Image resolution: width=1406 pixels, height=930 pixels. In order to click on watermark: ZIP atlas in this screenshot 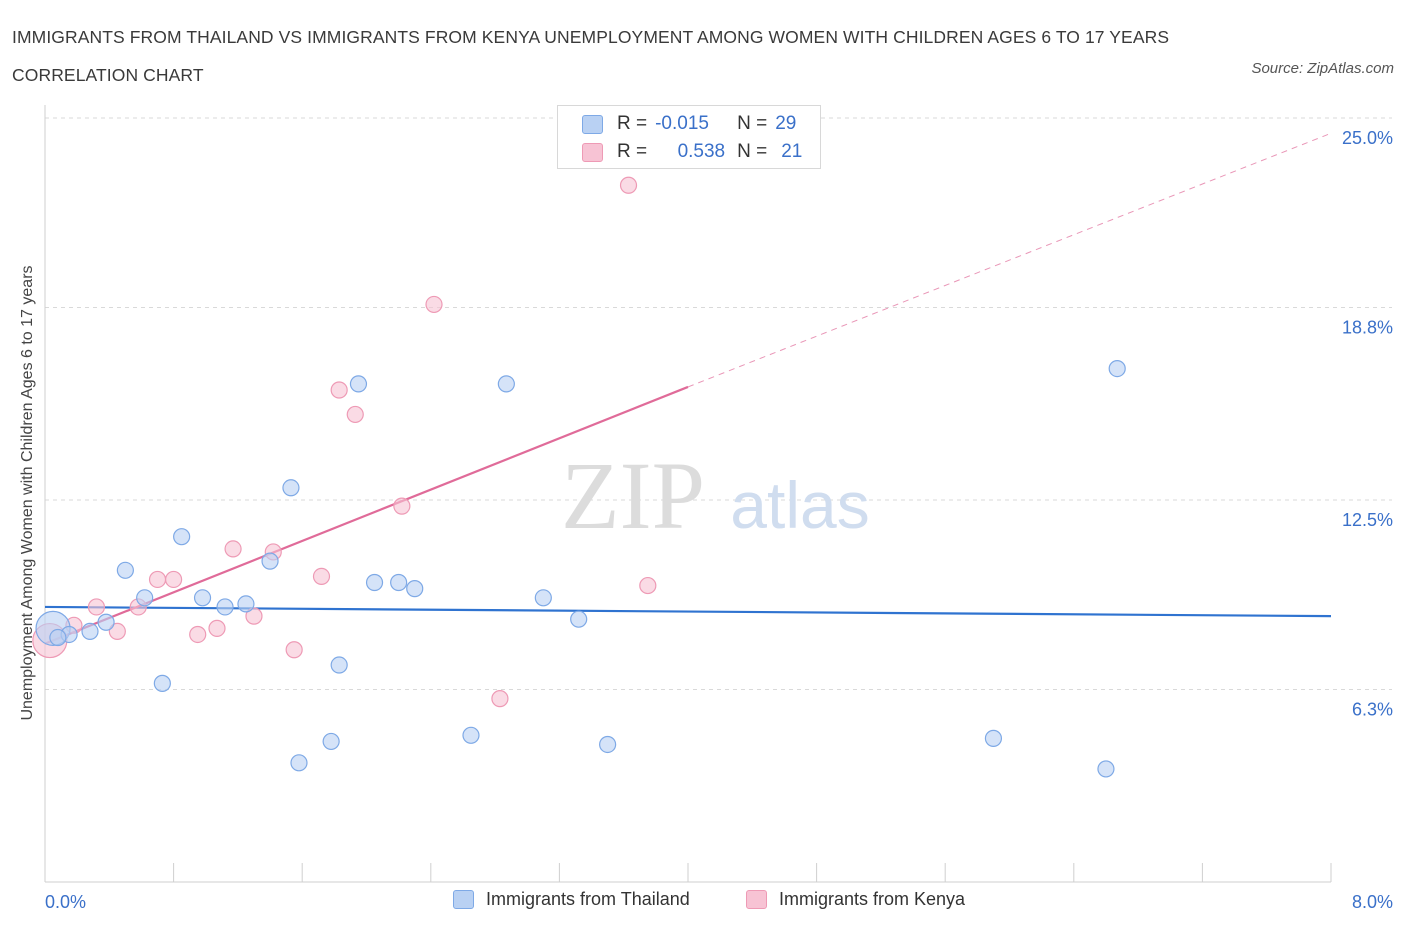, I will do `click(715, 495)`.